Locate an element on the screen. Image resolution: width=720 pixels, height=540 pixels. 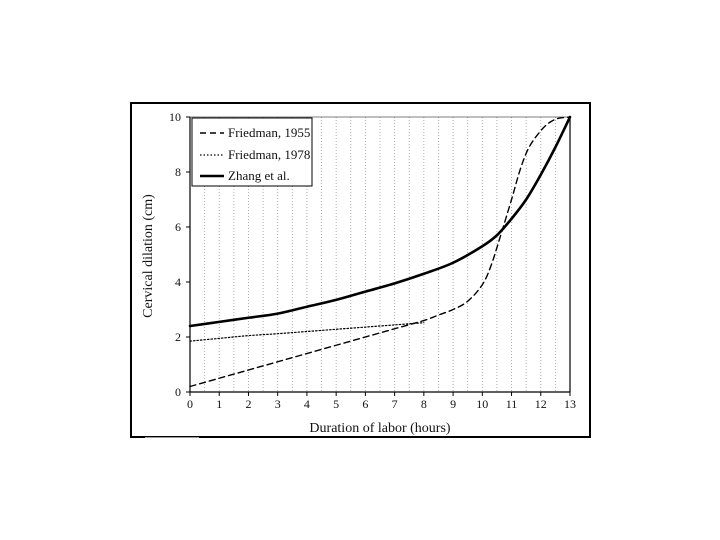
x-tick-label: 11 is located at coordinates (512, 404).